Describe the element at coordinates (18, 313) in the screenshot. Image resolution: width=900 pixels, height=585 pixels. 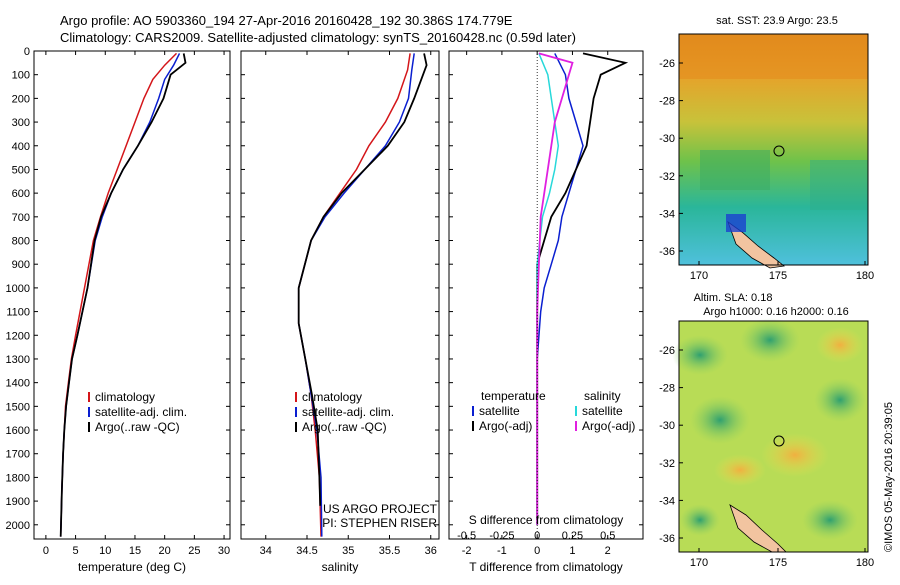
I see `y-tick-label: 1100` at that location.